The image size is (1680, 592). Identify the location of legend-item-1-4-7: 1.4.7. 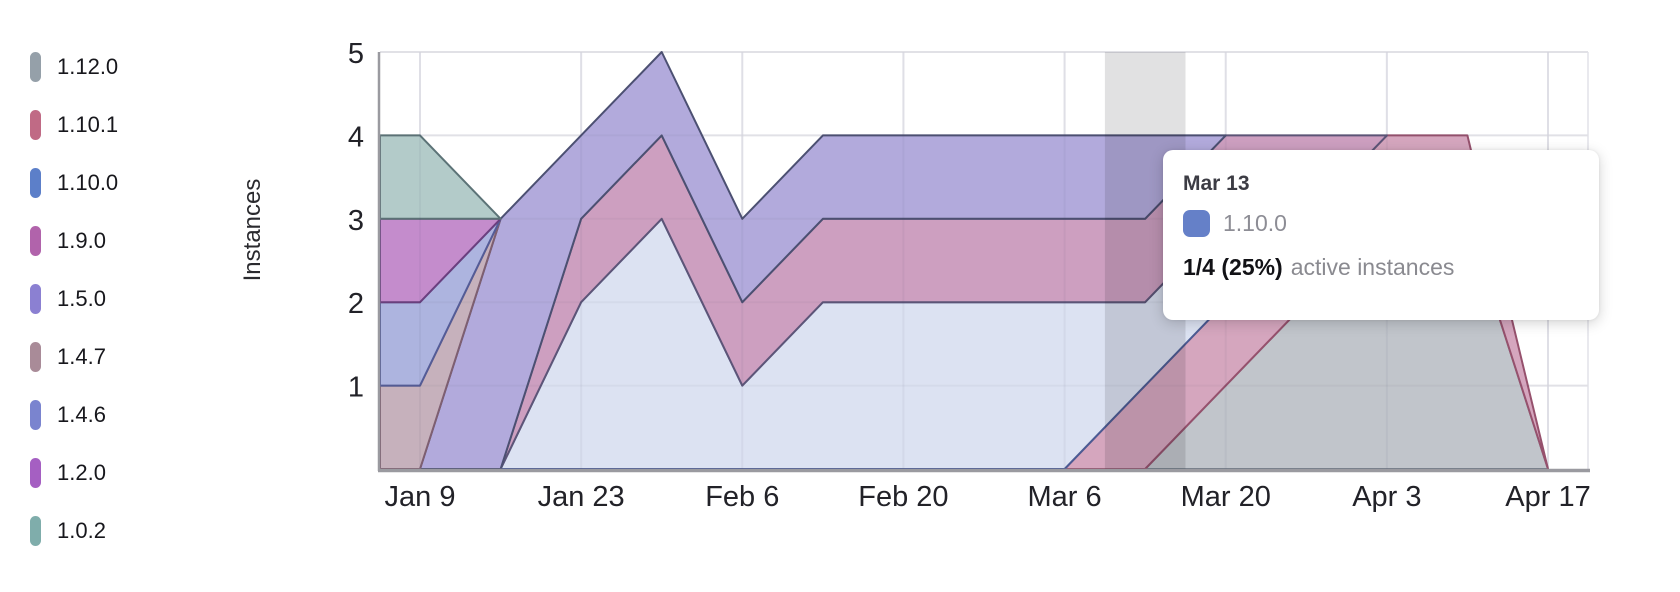
(74, 357).